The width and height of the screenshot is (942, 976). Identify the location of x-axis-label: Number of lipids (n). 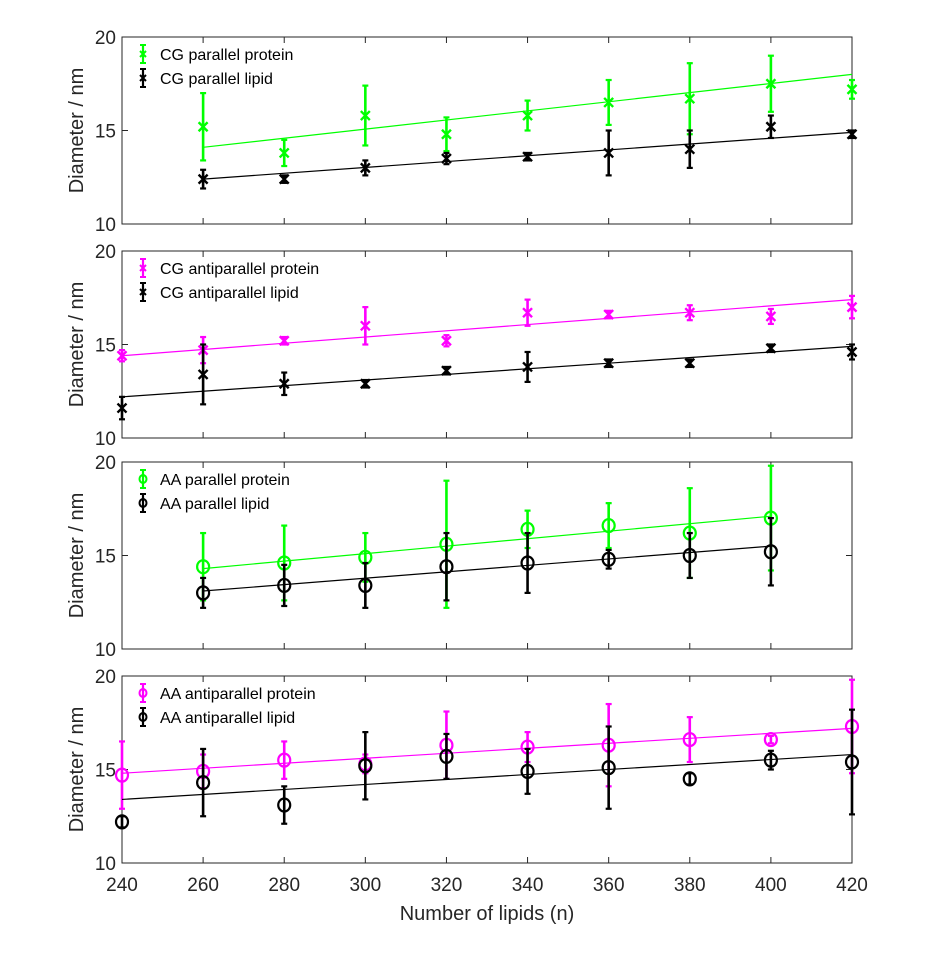
(487, 914).